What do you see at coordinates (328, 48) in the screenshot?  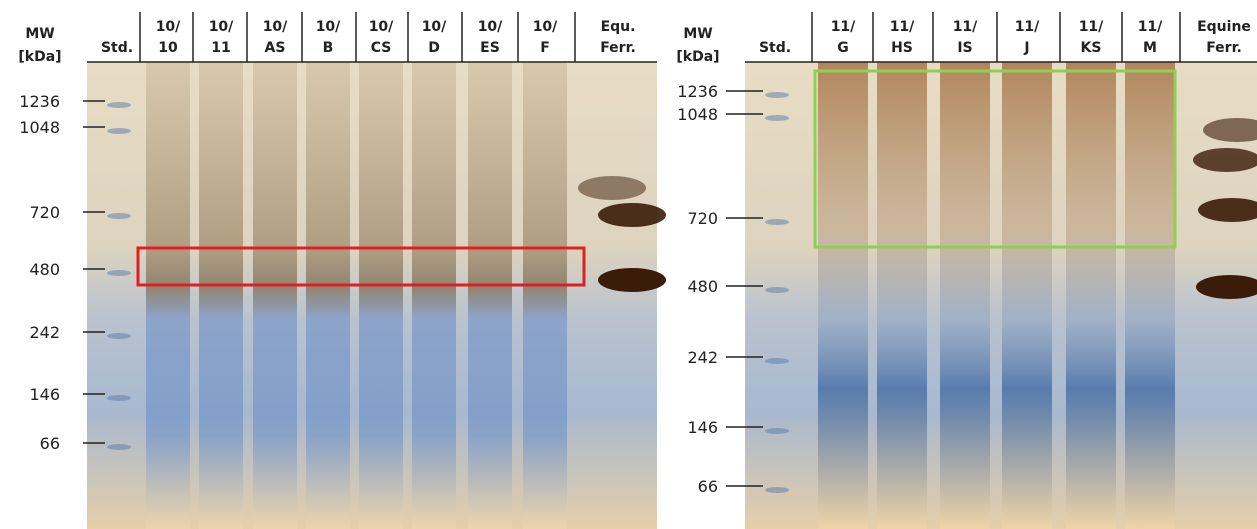 I see `lane-label: B` at bounding box center [328, 48].